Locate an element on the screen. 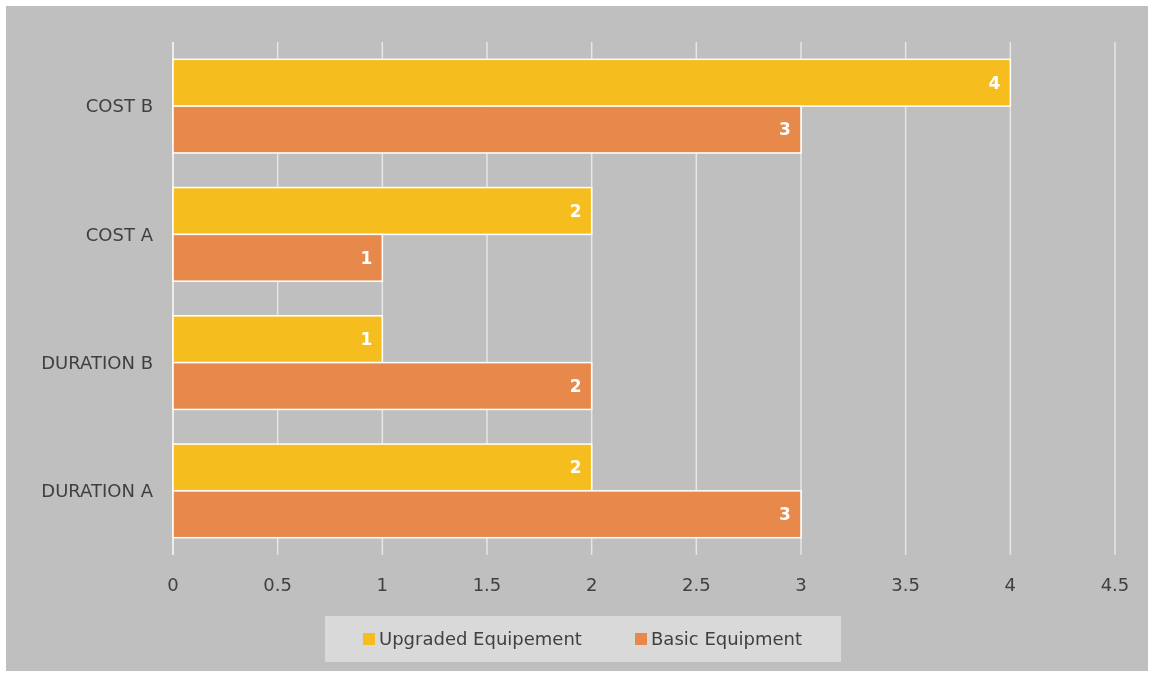 The height and width of the screenshot is (677, 1154). y-tick-label: COST A is located at coordinates (119, 234).